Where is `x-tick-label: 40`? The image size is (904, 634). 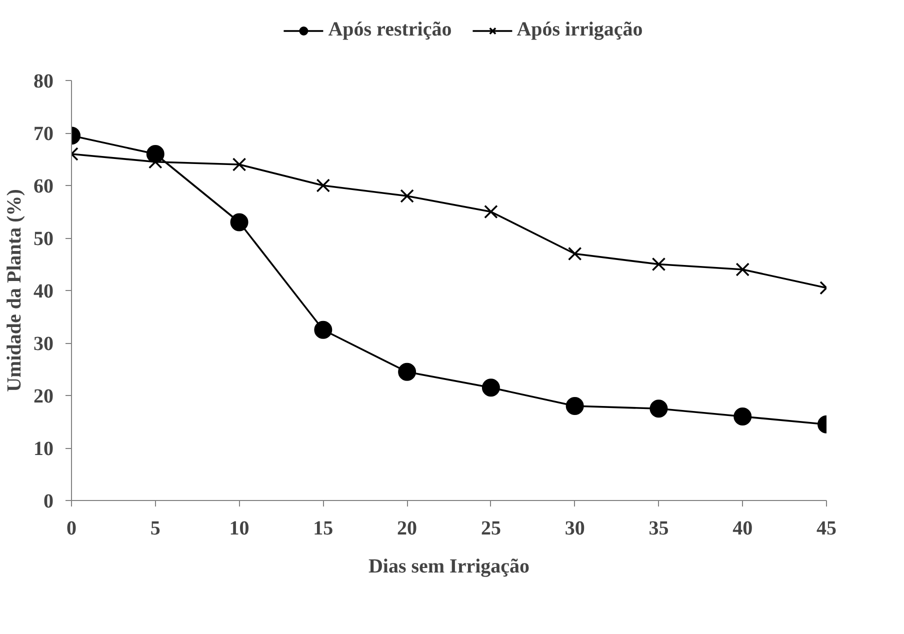 x-tick-label: 40 is located at coordinates (742, 529).